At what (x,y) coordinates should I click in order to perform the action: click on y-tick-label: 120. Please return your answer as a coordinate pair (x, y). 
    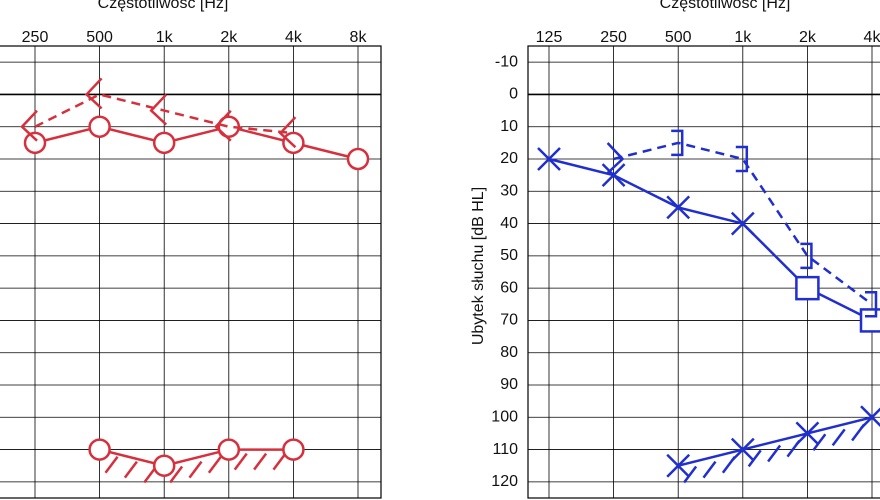
    Looking at the image, I should click on (504, 481).